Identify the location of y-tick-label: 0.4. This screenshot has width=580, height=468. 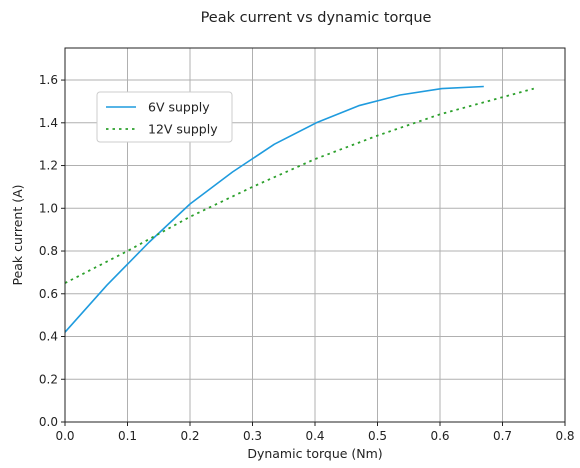
(48, 337).